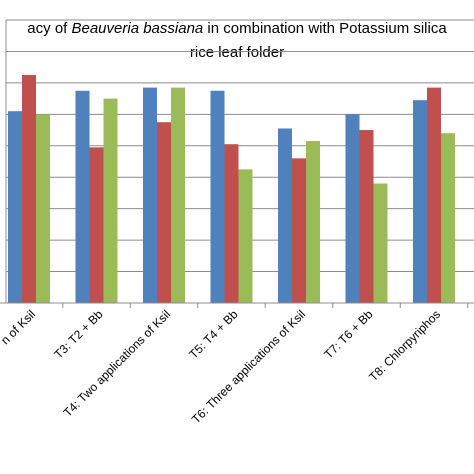 The image size is (474, 474). I want to click on title-text-a: acy of, so click(49, 28).